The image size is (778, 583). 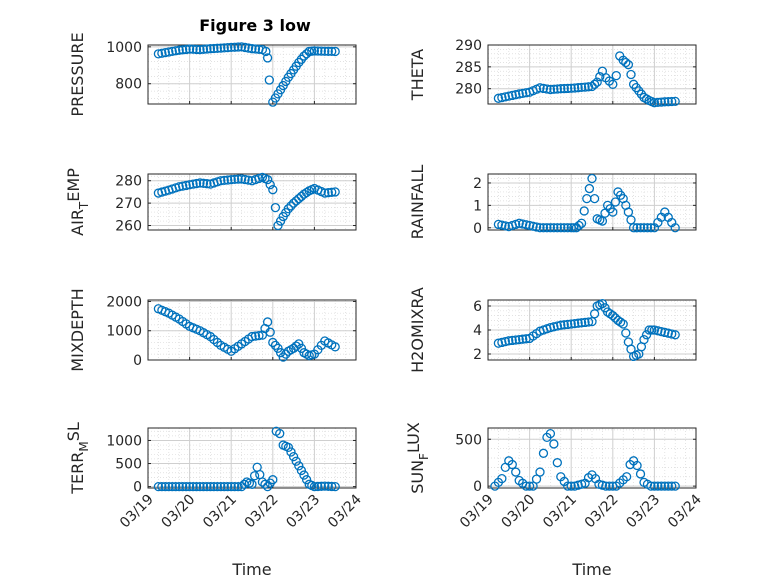 I want to click on y-tick-label: 2, so click(x=477, y=184).